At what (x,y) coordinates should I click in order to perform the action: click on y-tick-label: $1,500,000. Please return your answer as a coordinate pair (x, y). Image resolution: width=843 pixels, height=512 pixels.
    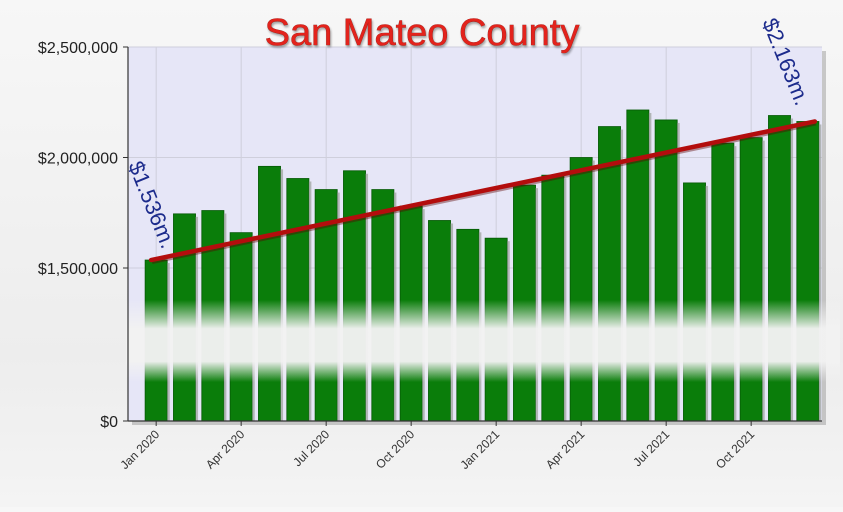
    Looking at the image, I should click on (78, 269).